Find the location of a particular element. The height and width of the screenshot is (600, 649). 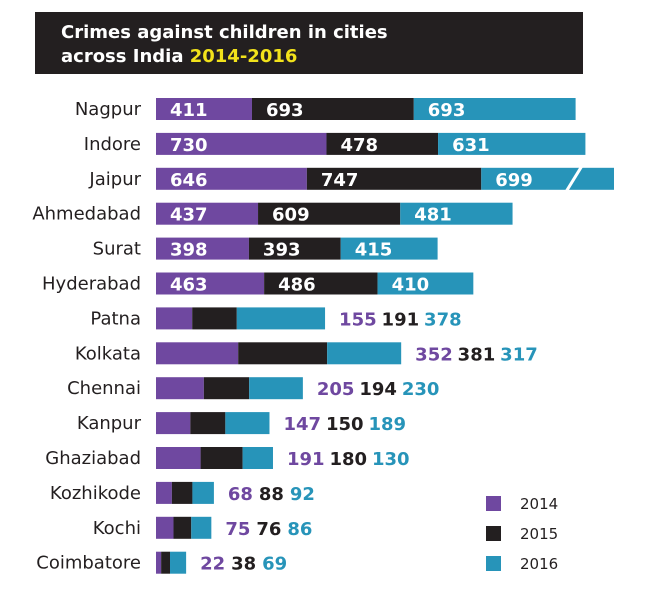

bar-nagpur-2014 is located at coordinates (204, 109).